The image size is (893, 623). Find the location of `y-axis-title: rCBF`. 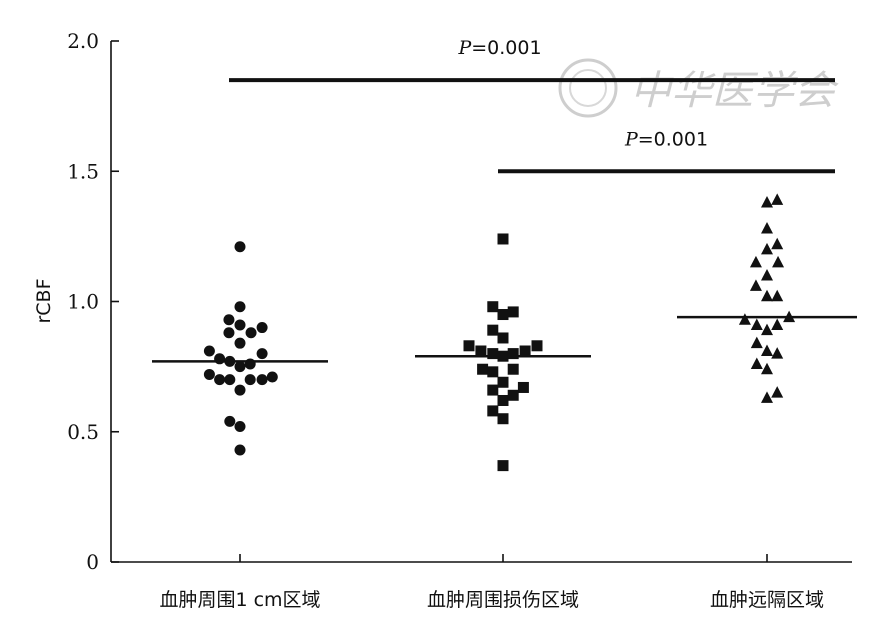

y-axis-title: rCBF is located at coordinates (44, 300).